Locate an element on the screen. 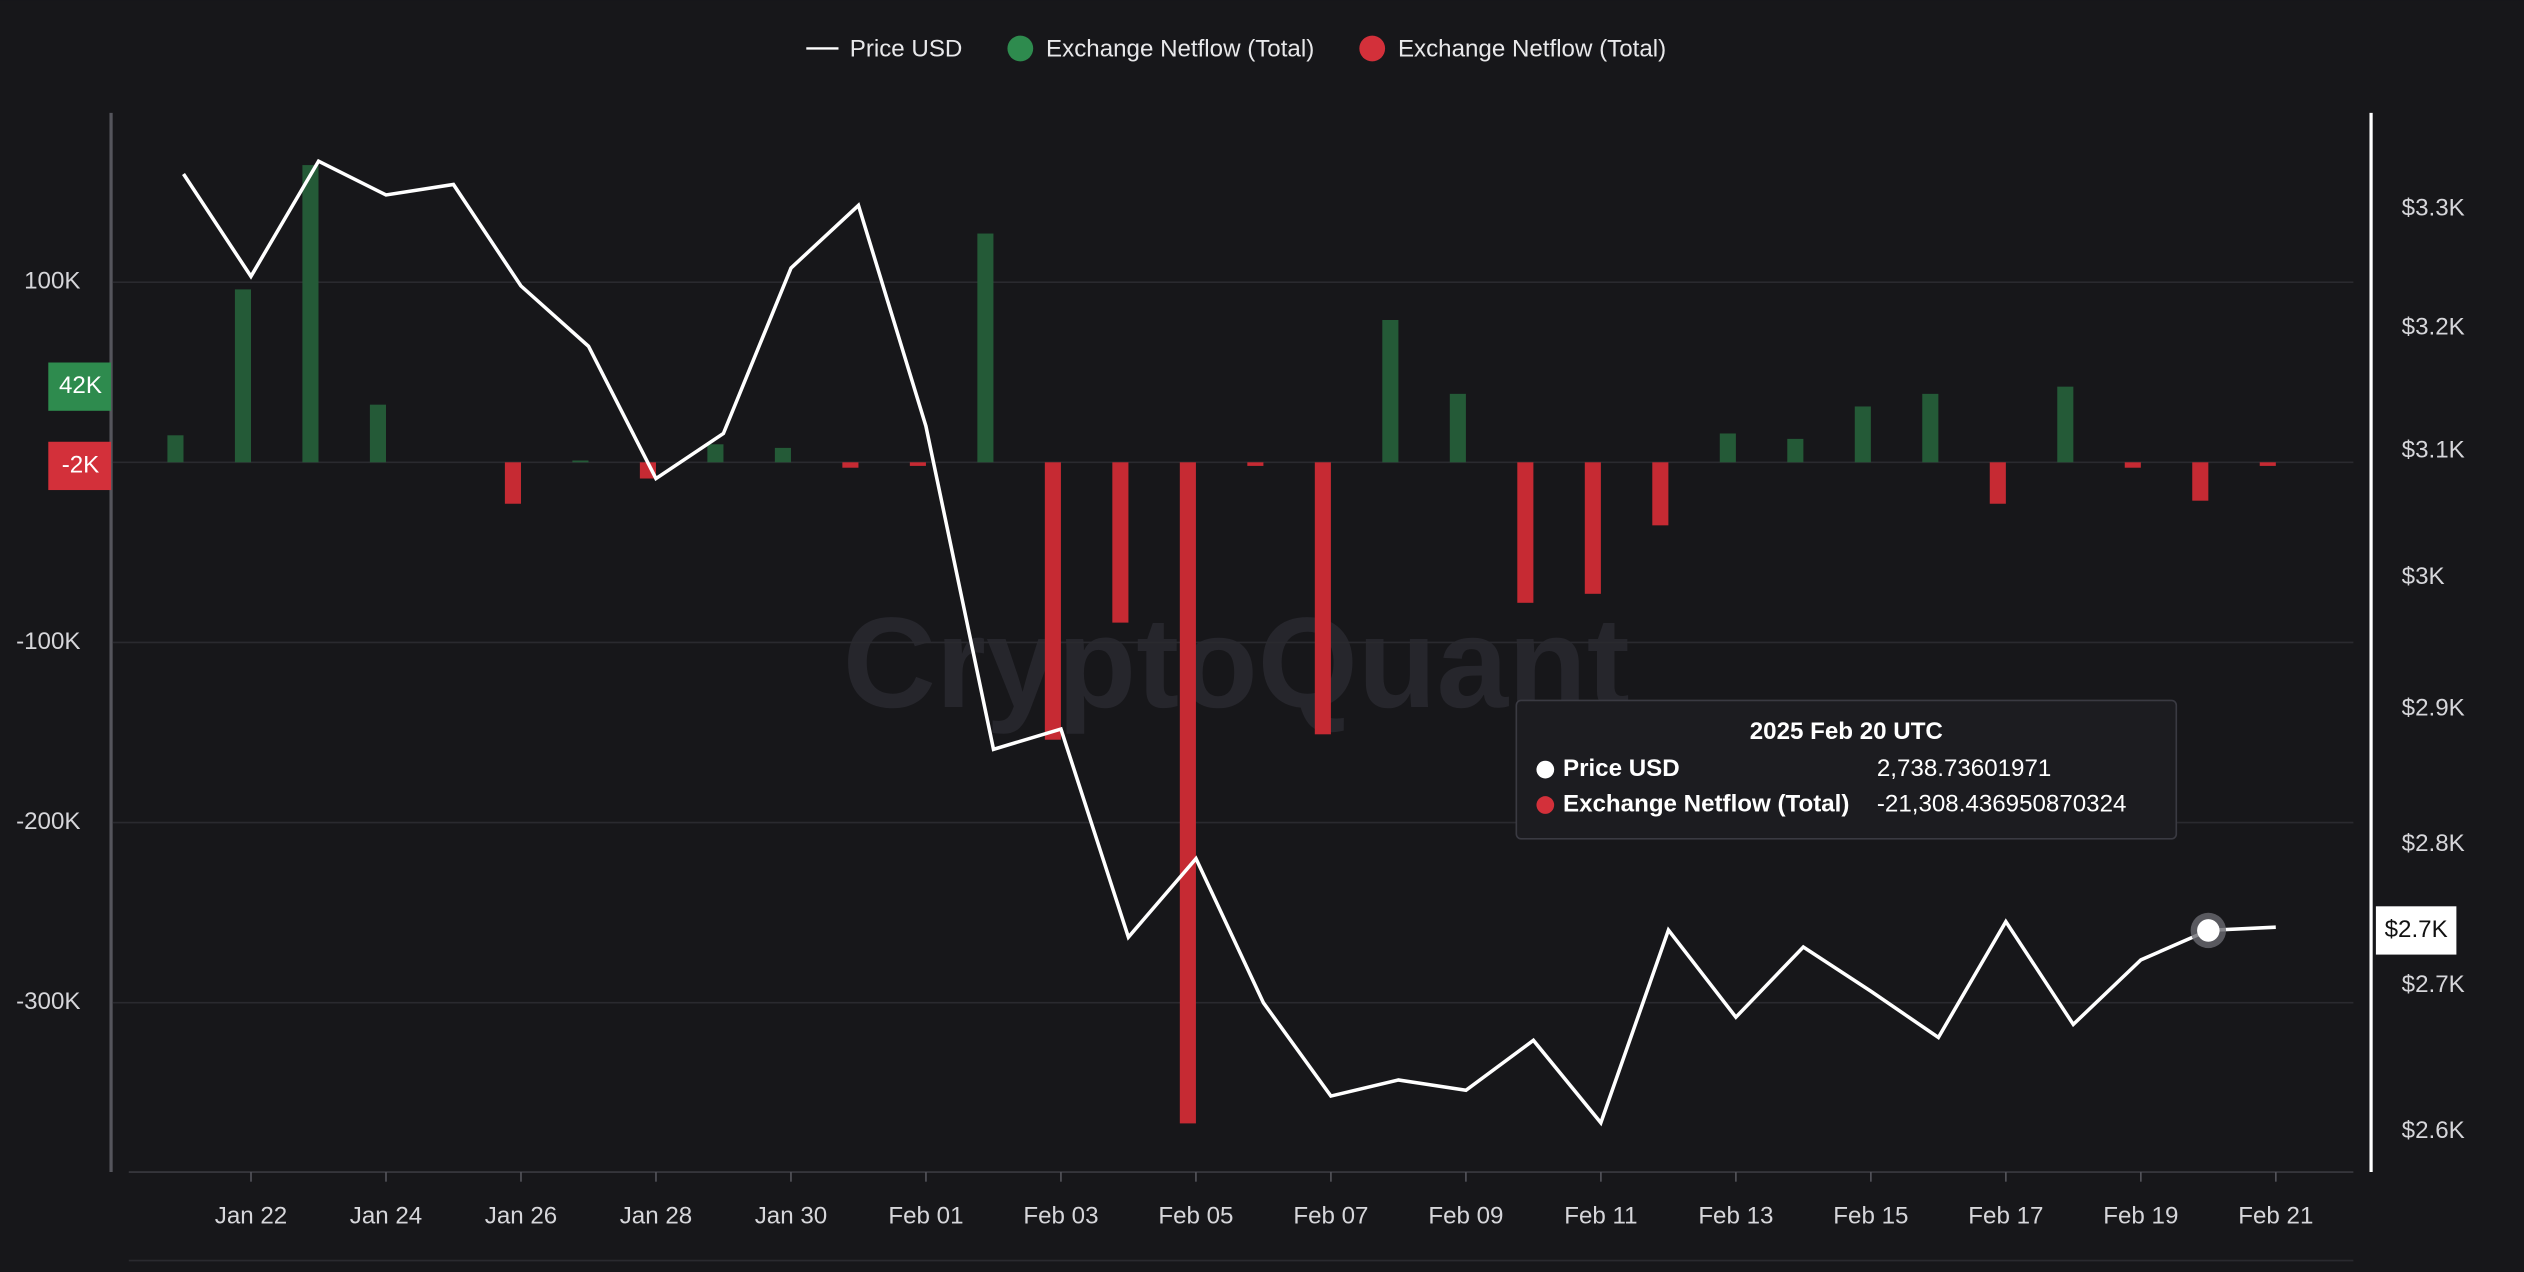 Image resolution: width=2524 pixels, height=1272 pixels. value-flag-label: 42K is located at coordinates (80, 385).